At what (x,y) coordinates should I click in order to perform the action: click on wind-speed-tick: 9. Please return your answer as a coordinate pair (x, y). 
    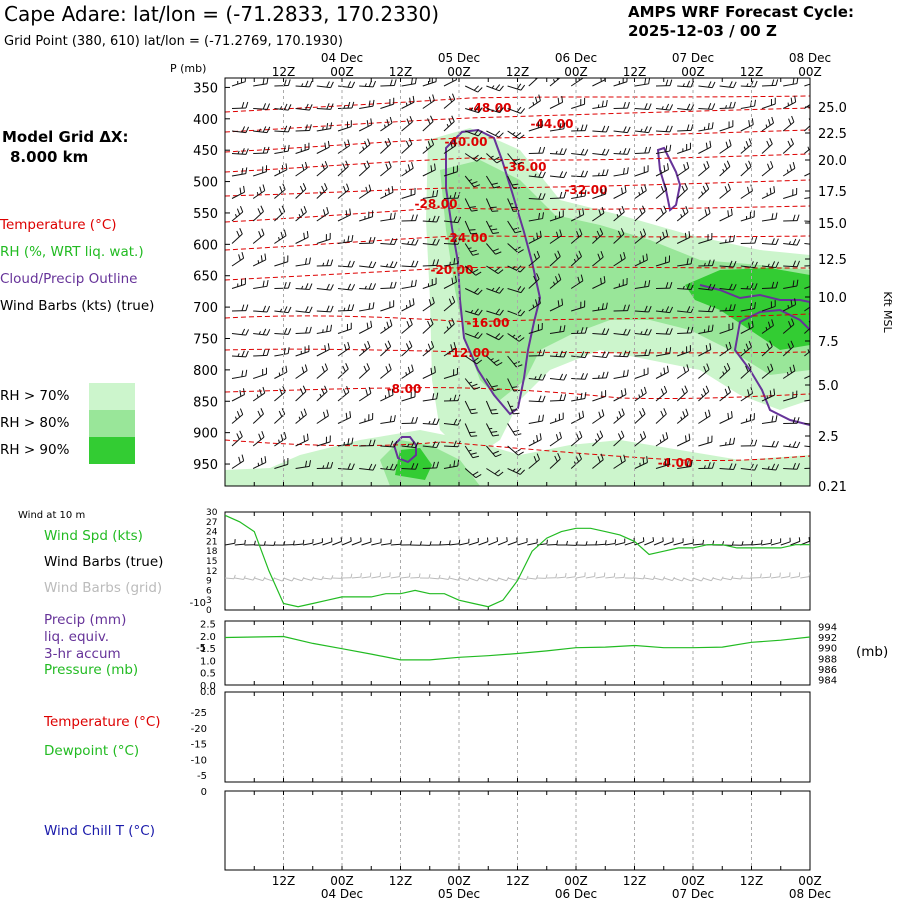
    Looking at the image, I should click on (209, 582).